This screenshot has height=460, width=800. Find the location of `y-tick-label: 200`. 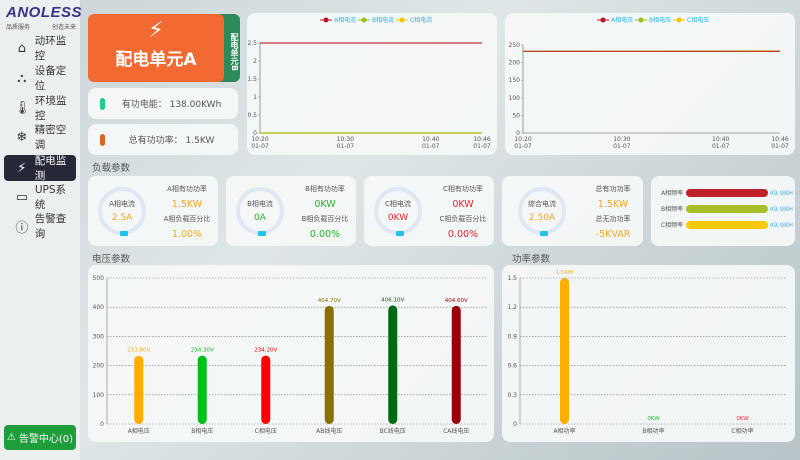

y-tick-label: 200 is located at coordinates (515, 63).